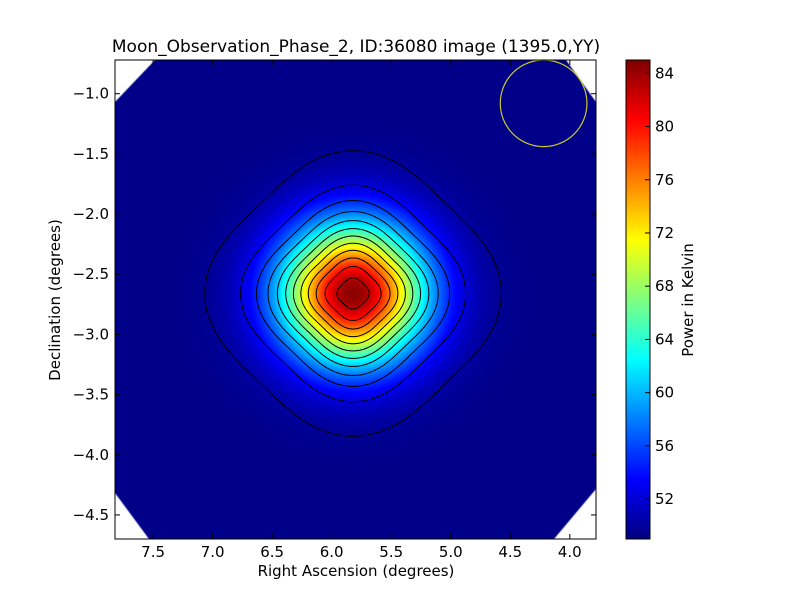  I want to click on colorbar-tick-label: 72, so click(664, 233).